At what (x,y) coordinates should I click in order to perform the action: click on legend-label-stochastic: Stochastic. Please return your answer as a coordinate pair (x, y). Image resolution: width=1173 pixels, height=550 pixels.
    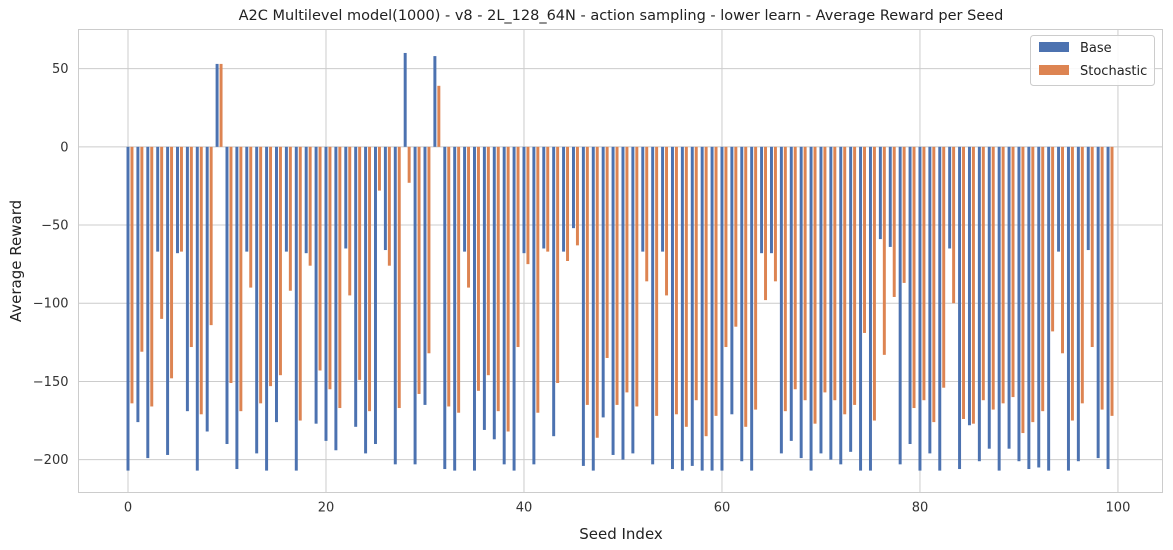
    Looking at the image, I should click on (1113, 71).